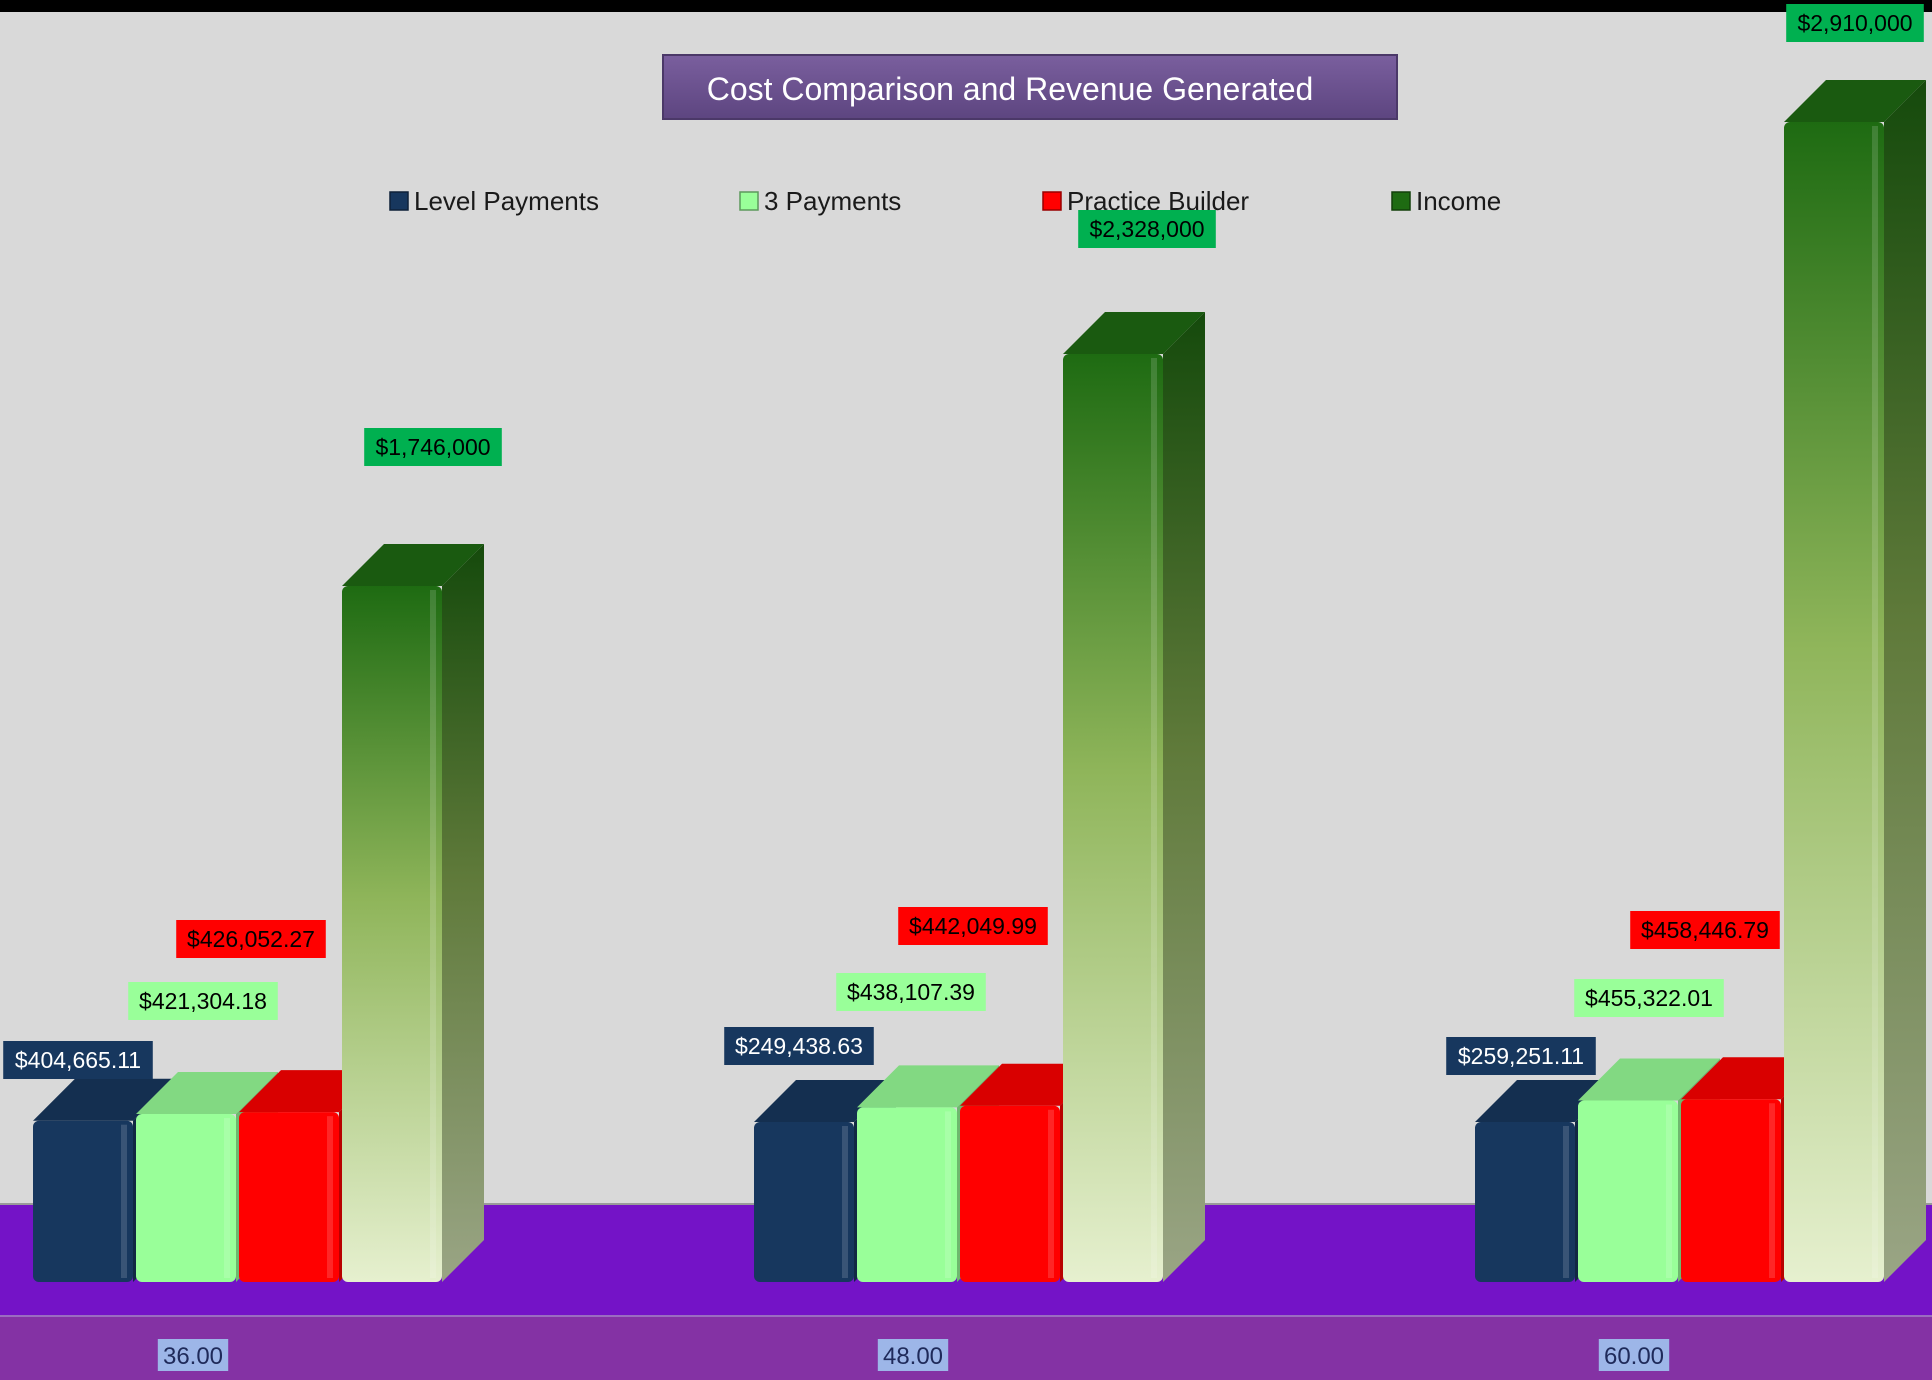 This screenshot has height=1380, width=1932. I want to click on x-tick-text: 60.00, so click(1634, 1356).